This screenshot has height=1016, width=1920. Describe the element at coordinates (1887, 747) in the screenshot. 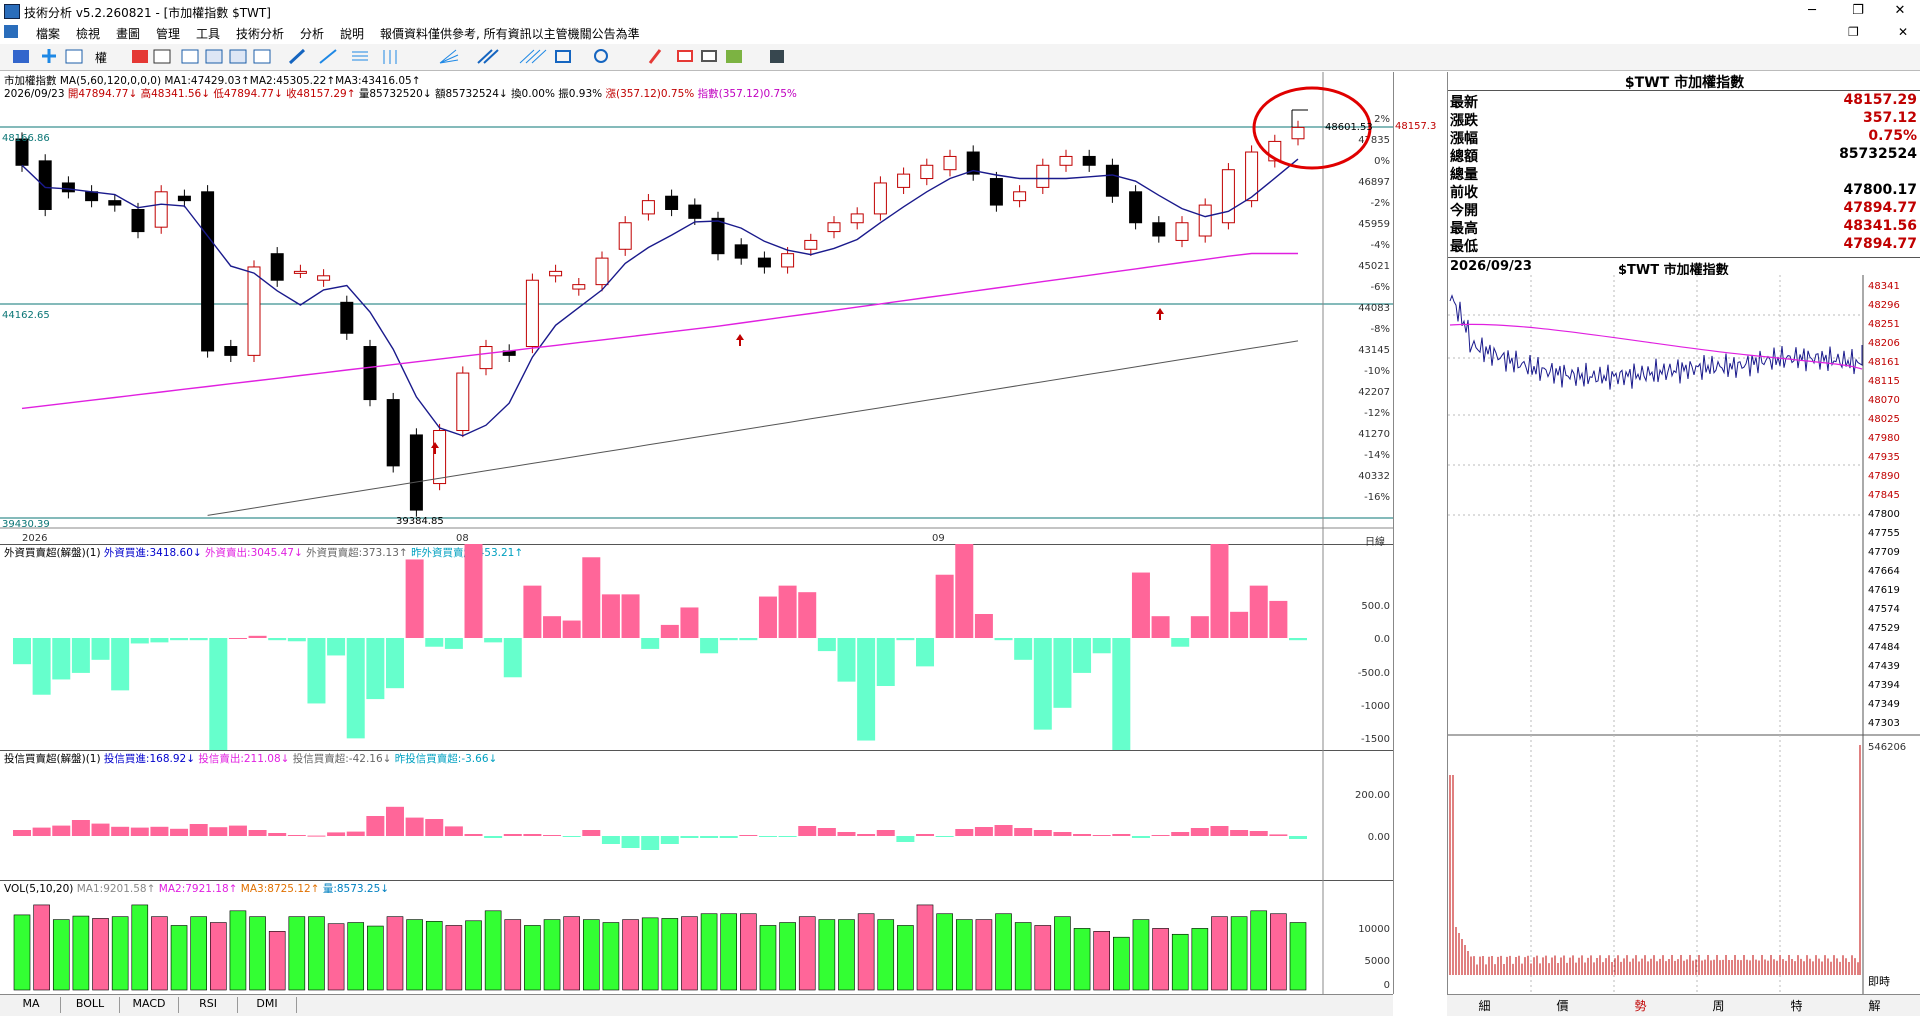

I see `intraday-vol-max: 546206` at that location.